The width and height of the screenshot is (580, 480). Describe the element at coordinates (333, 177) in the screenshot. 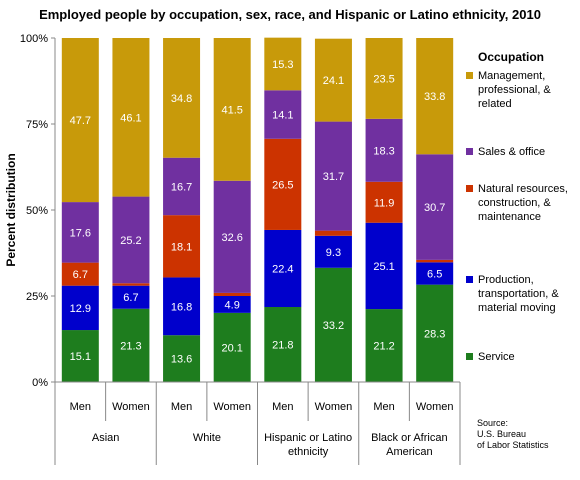

I see `data-label: 31.7` at that location.